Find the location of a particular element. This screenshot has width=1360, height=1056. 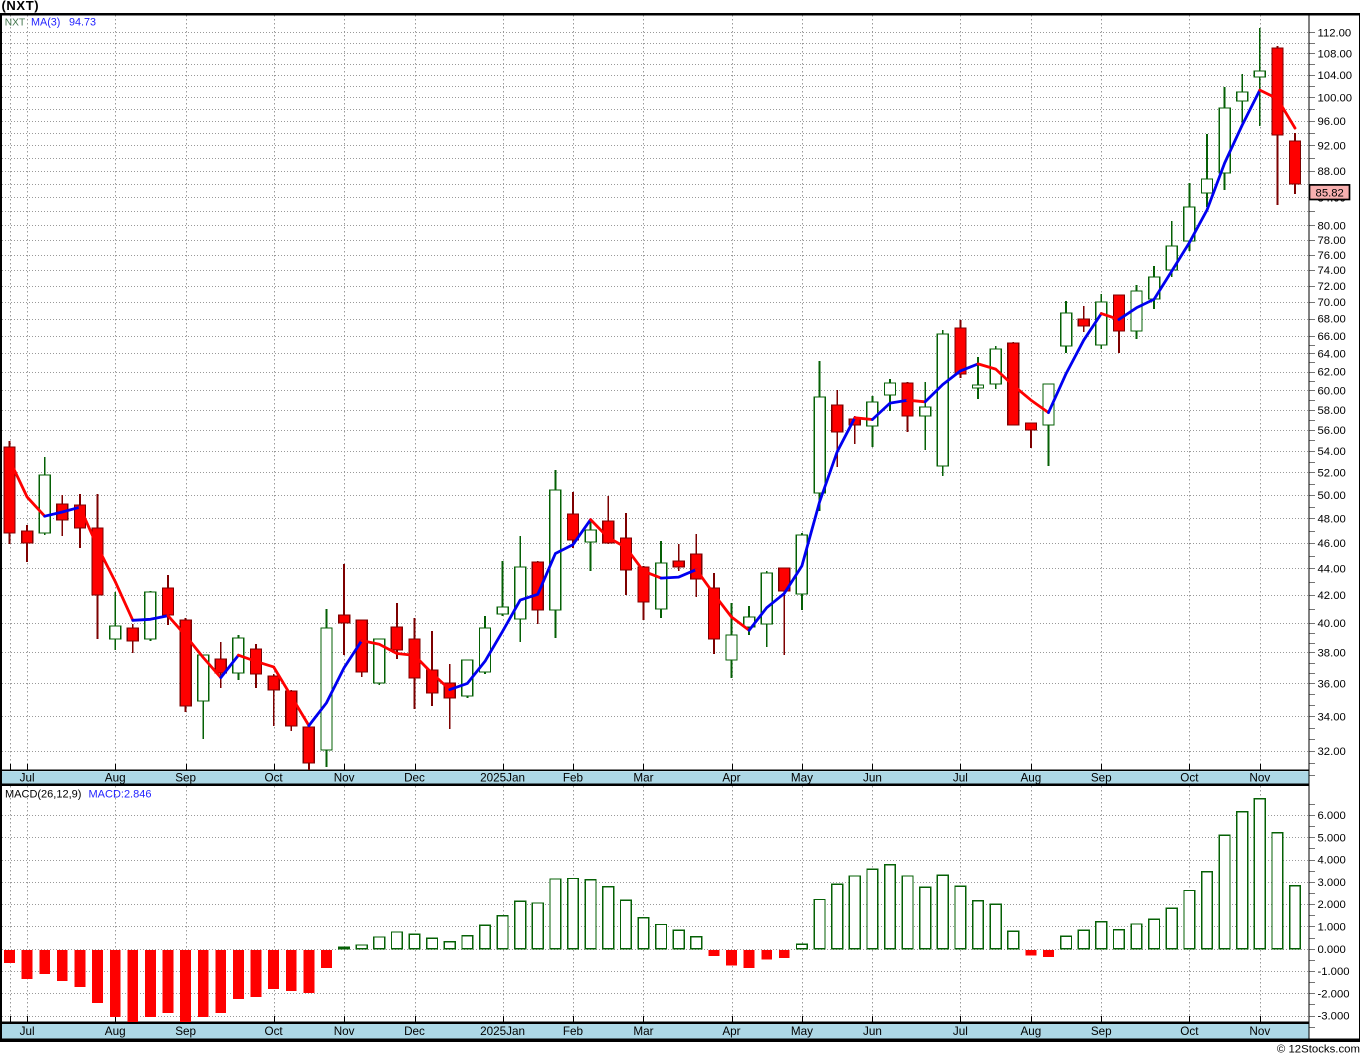

svg-text: 104.00 is located at coordinates (1335, 76).